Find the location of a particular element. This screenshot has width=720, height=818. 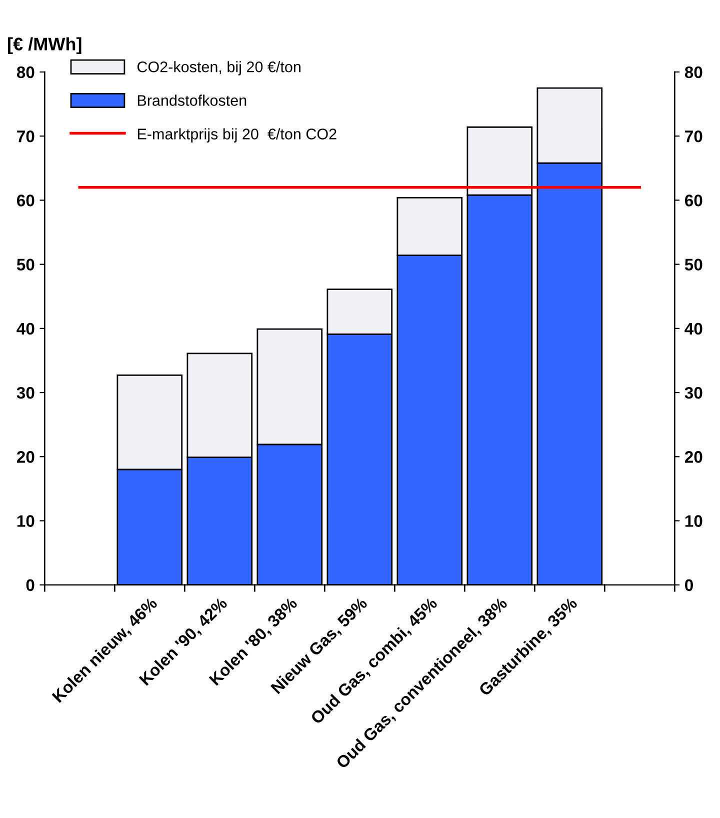

legend-label: Brandstofkosten is located at coordinates (192, 100).